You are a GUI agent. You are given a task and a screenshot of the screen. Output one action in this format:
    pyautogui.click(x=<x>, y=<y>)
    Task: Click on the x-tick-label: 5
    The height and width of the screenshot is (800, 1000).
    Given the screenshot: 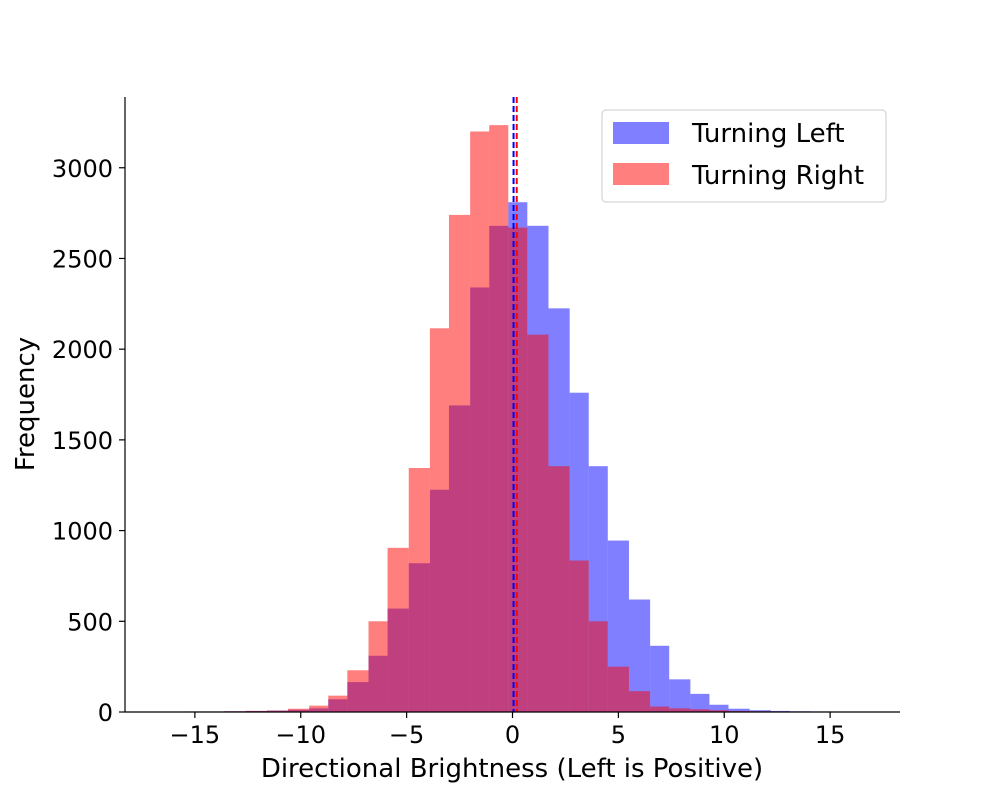 What is the action you would take?
    pyautogui.click(x=618, y=735)
    